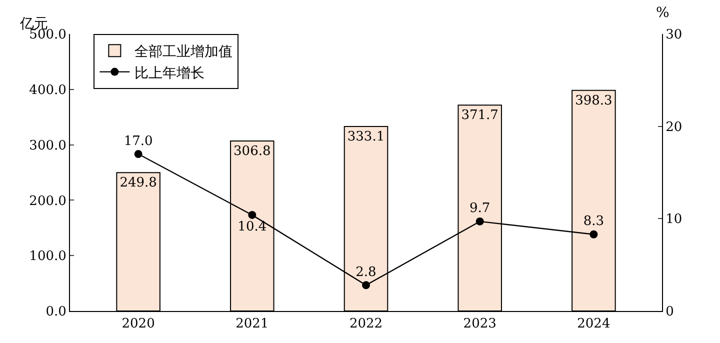  I want to click on y-tick-label: 500.0, so click(47, 35).